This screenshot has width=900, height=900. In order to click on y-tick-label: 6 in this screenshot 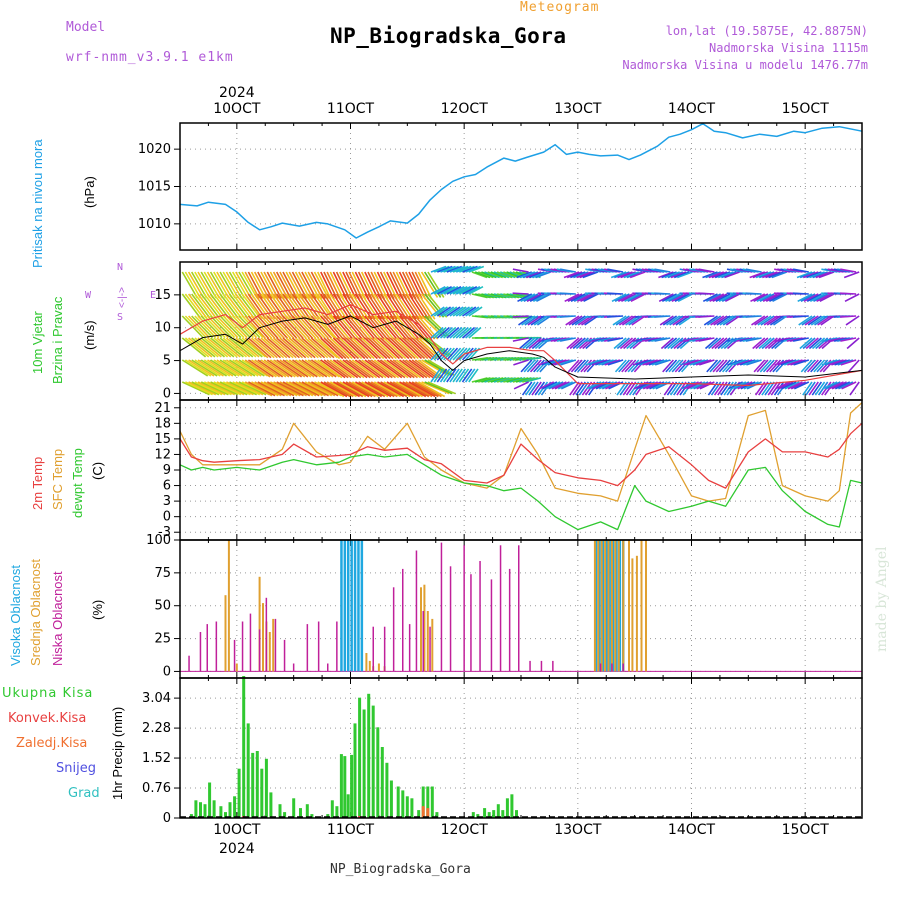, I will do `click(167, 486)`.